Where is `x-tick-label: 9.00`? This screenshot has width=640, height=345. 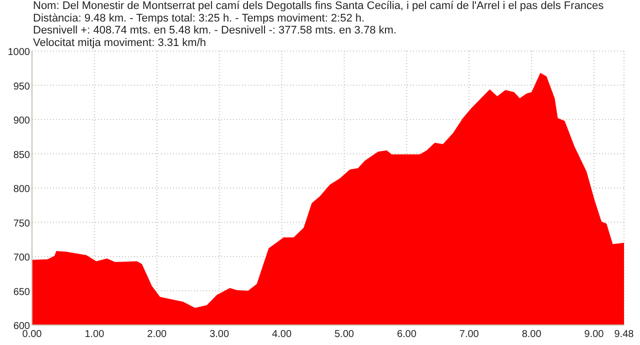
x-tick-label: 9.00 is located at coordinates (594, 334).